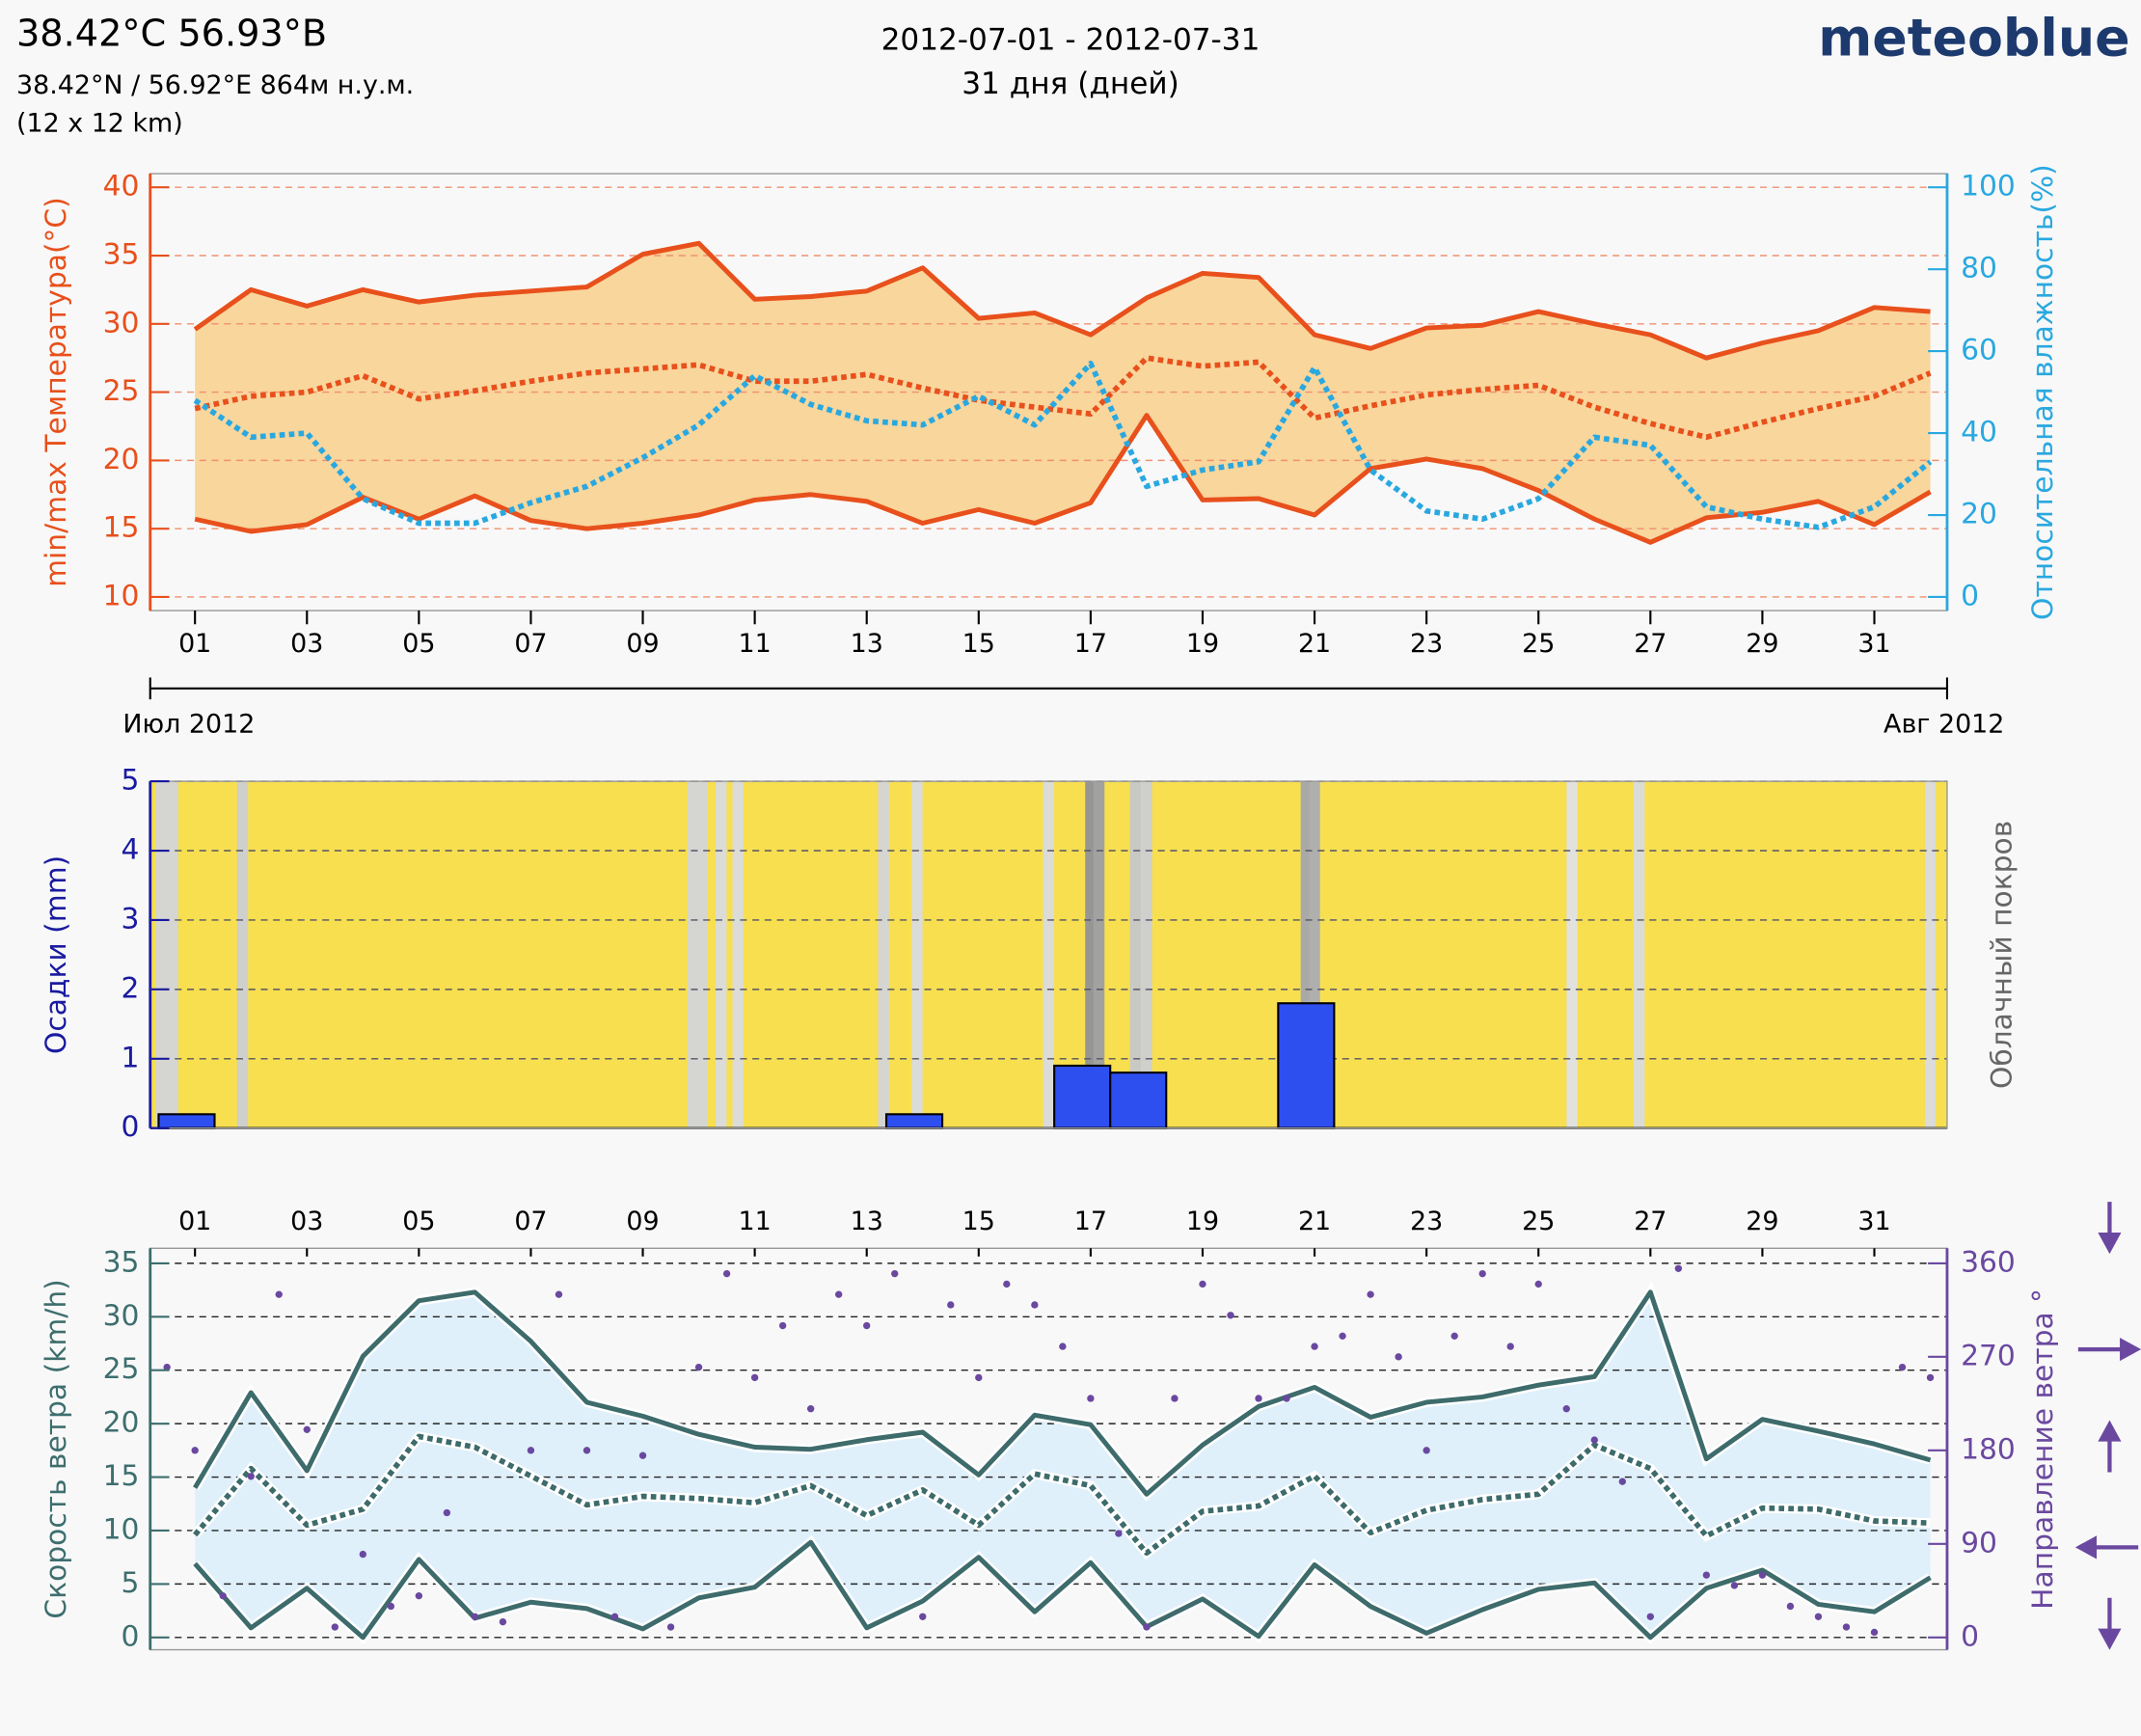  What do you see at coordinates (1650, 644) in the screenshot?
I see `x-tick-label: 27` at bounding box center [1650, 644].